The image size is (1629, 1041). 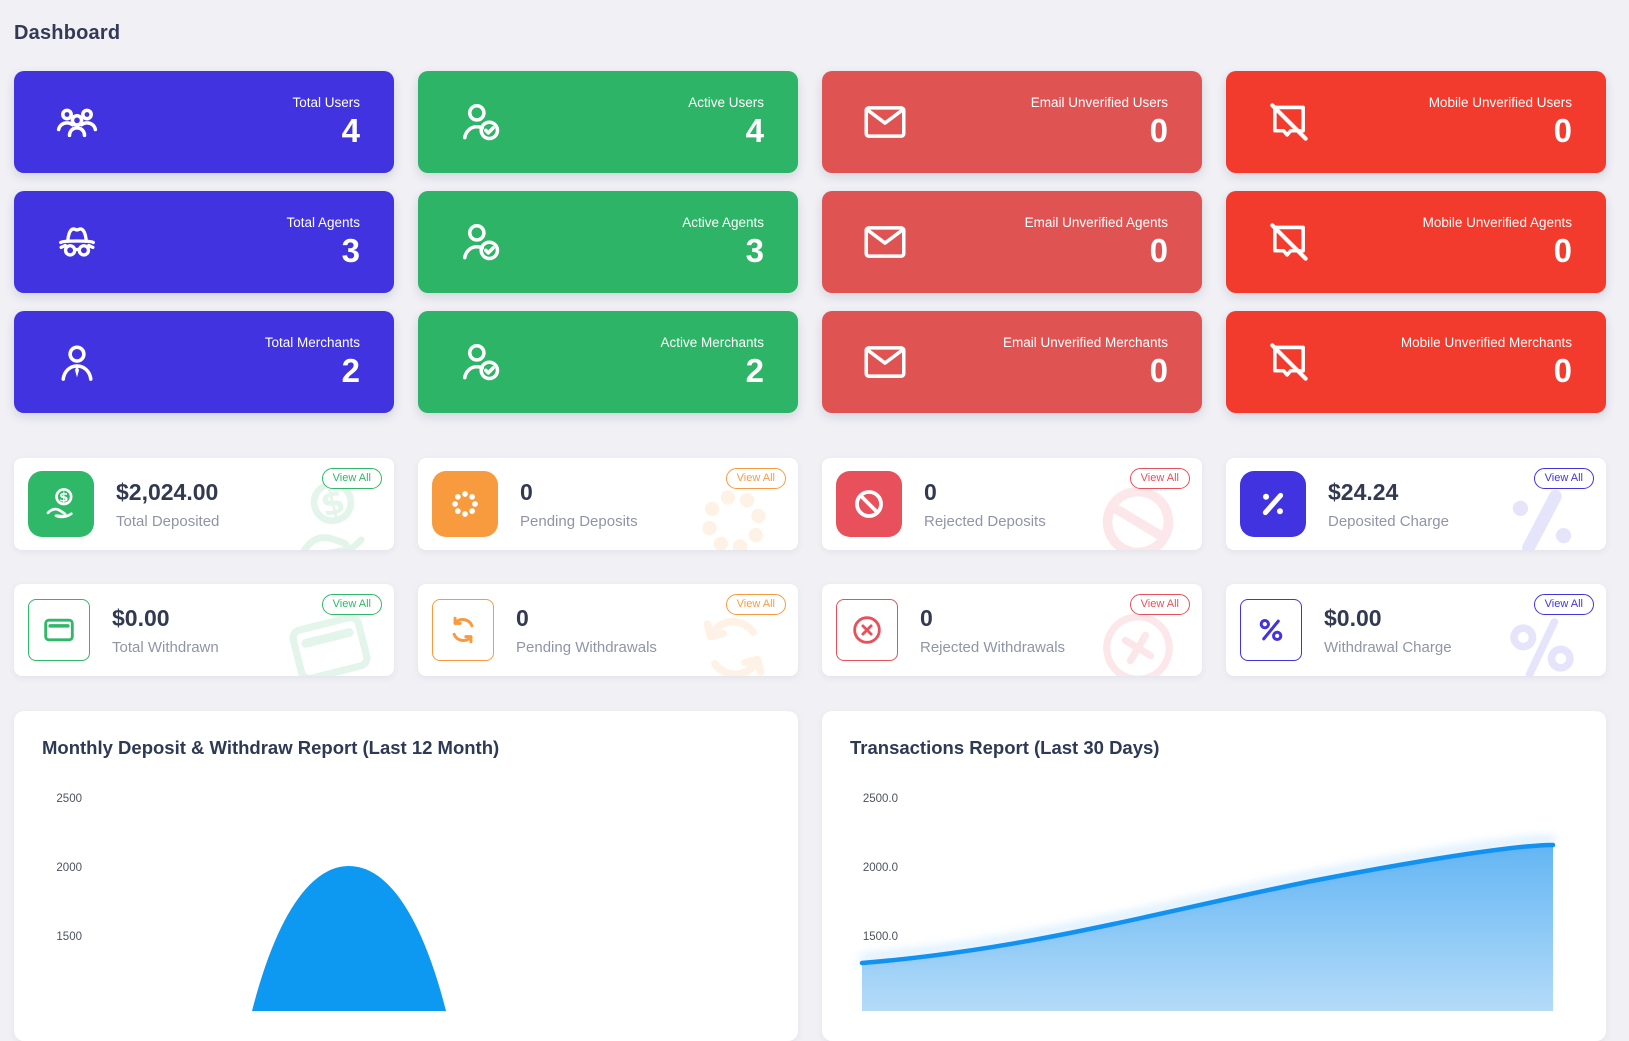 I want to click on summary-card-label: Mobile Unverified Merchants, so click(x=1486, y=342).